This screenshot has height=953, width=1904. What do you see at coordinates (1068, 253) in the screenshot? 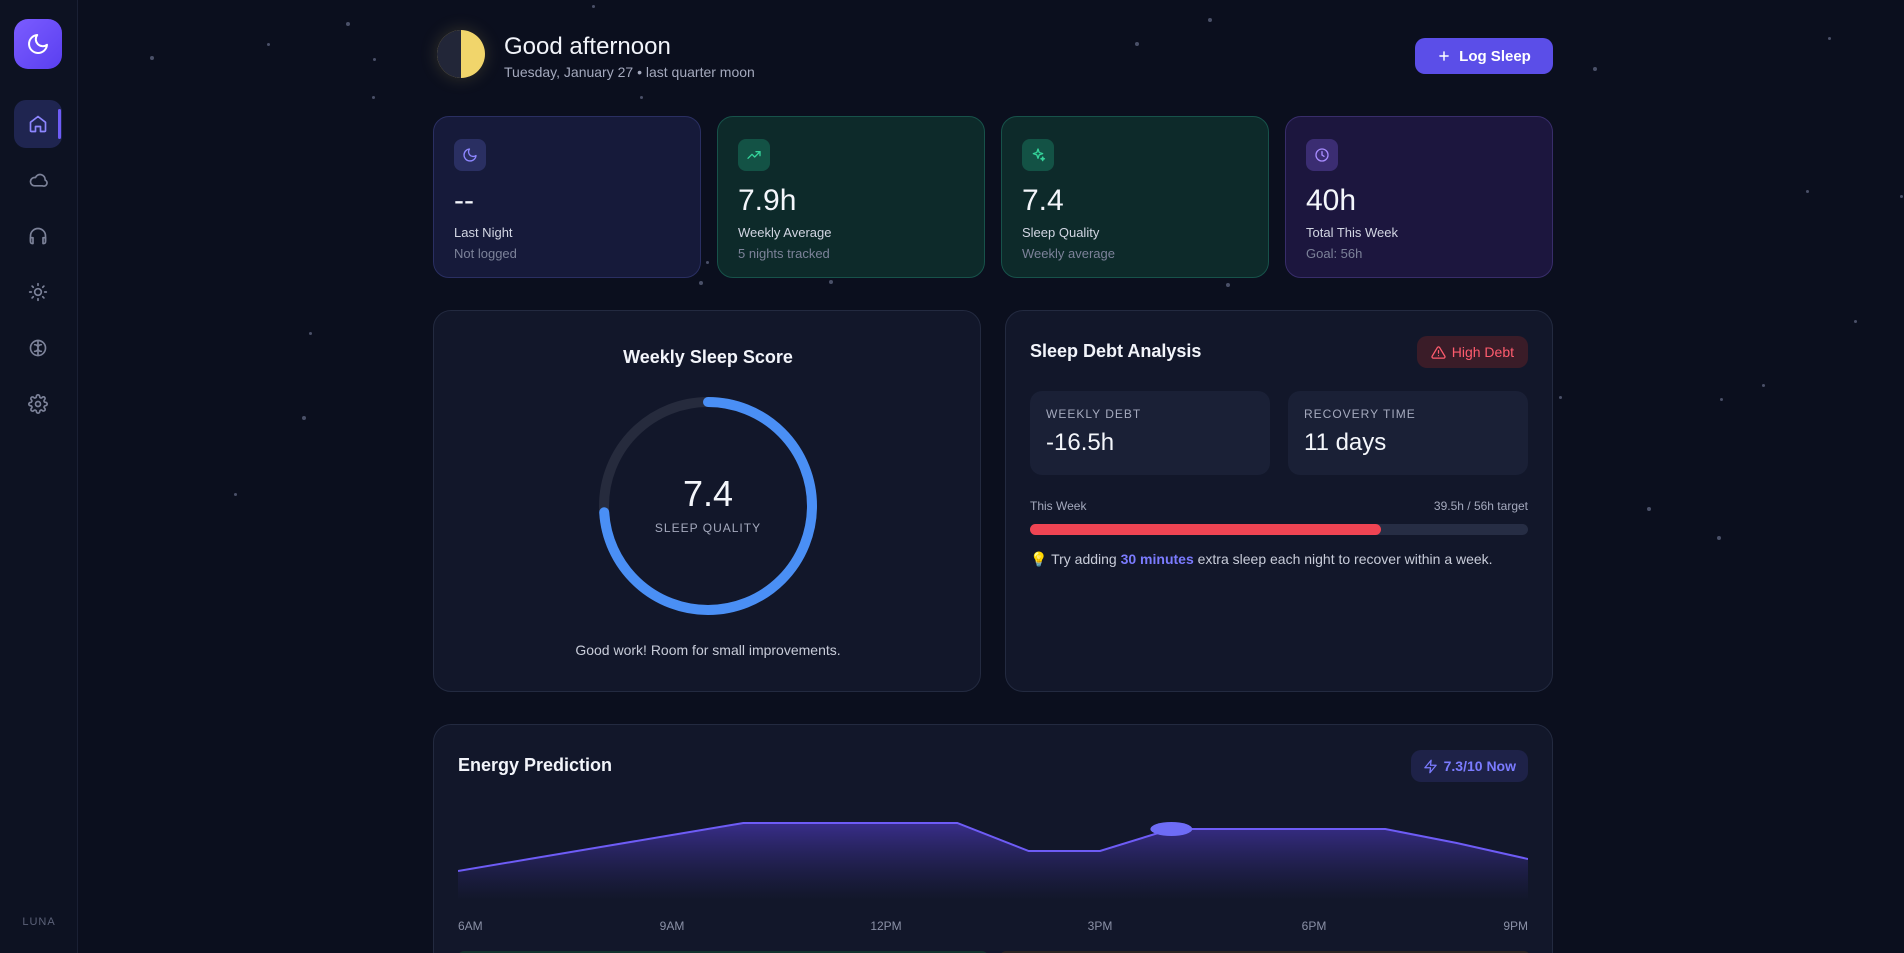
I see `stat-sub: Weekly average` at bounding box center [1068, 253].